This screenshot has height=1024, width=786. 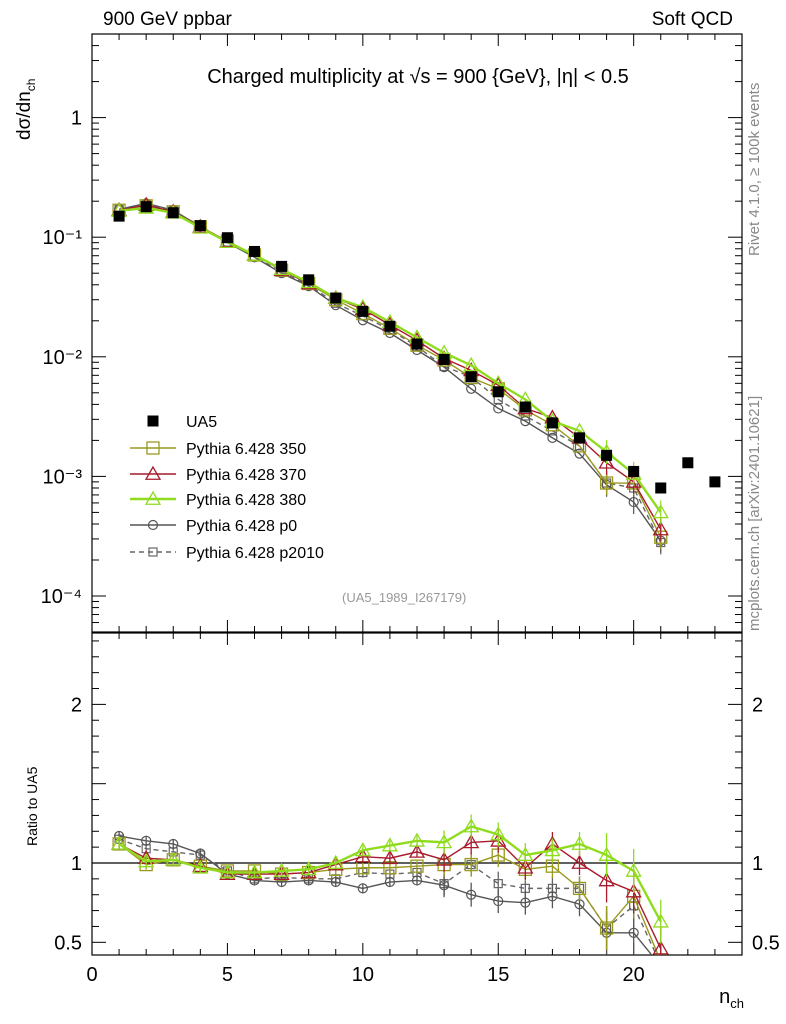 I want to click on x-axis-label-sub: ch, so click(x=737, y=1003).